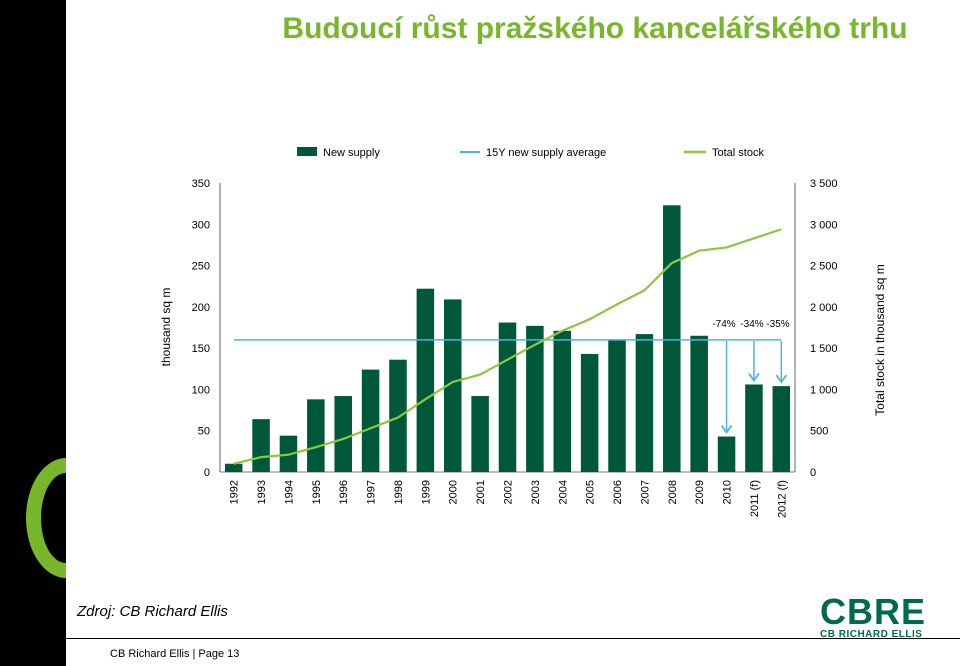 The image size is (960, 666). I want to click on bar-2005, so click(589, 412).